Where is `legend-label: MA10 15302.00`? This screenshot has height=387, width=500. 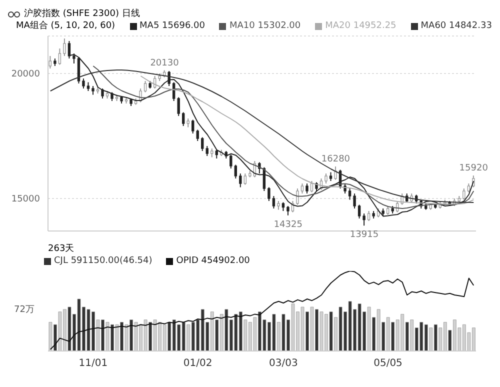
legend-label: MA10 15302.00 is located at coordinates (264, 26).